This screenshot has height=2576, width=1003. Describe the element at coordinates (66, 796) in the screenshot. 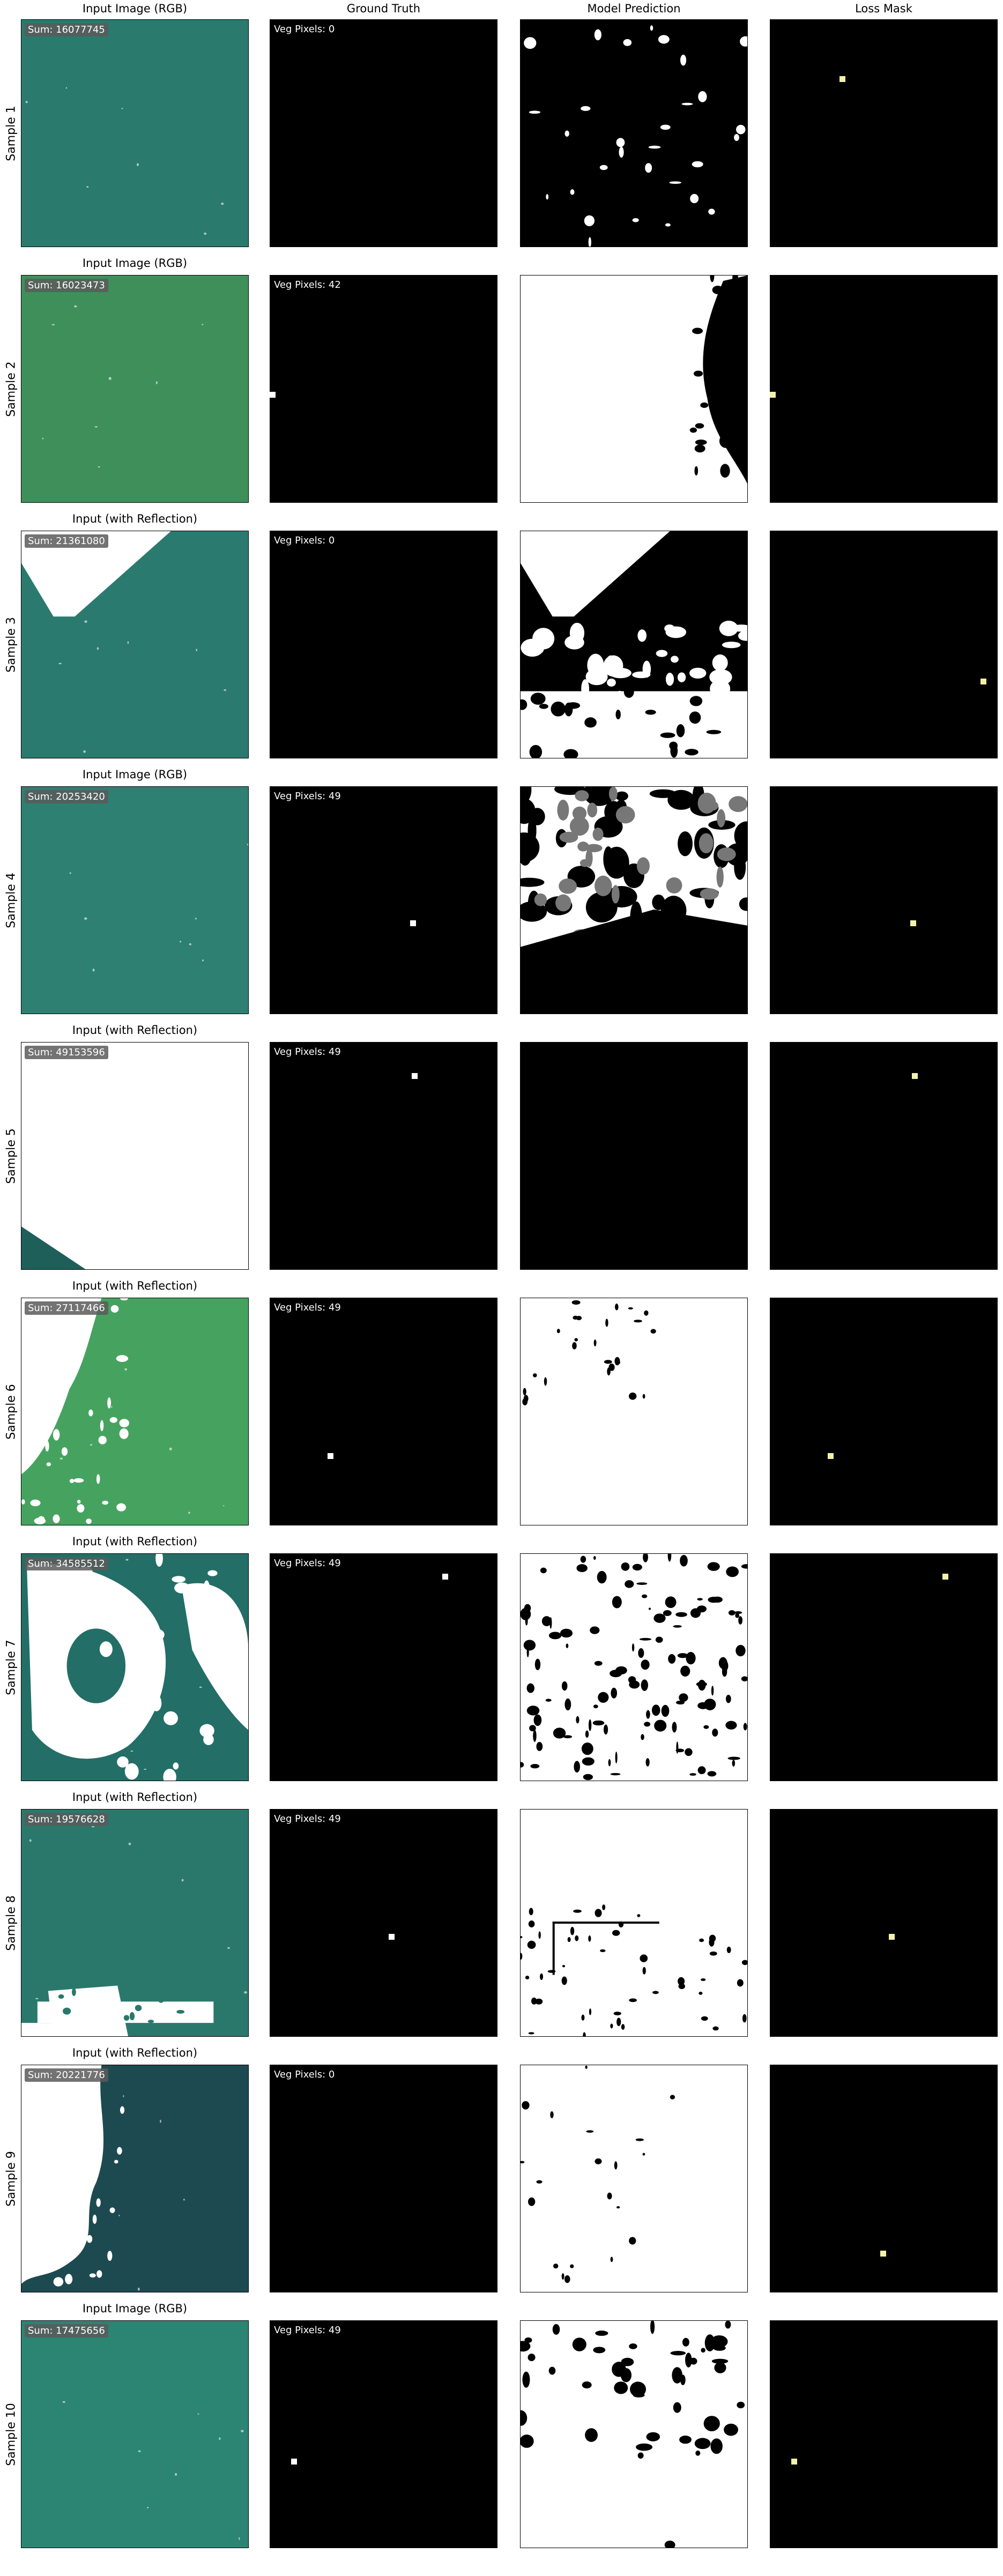

I see `sum-badge: Sum: 20253420` at that location.